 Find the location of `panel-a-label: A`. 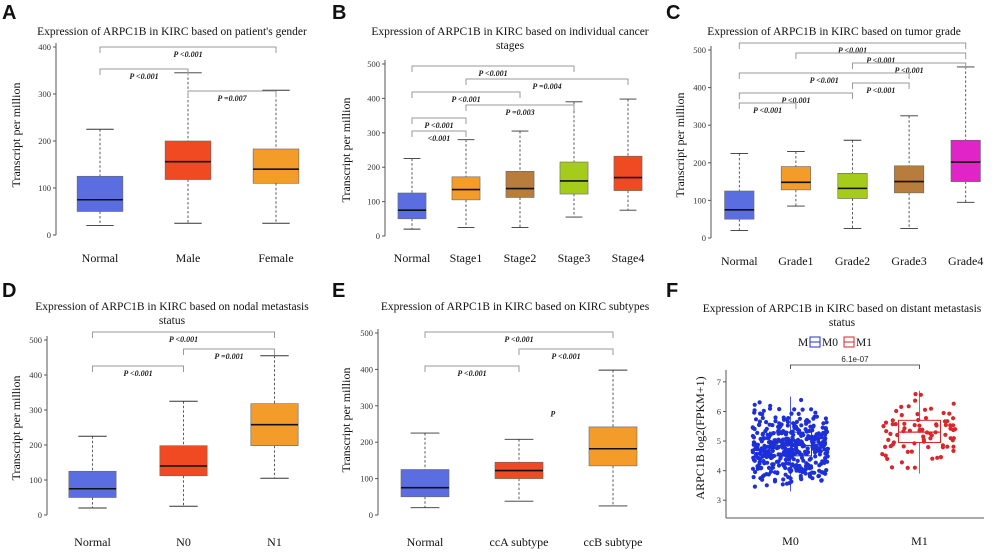

panel-a-label: A is located at coordinates (9, 13).